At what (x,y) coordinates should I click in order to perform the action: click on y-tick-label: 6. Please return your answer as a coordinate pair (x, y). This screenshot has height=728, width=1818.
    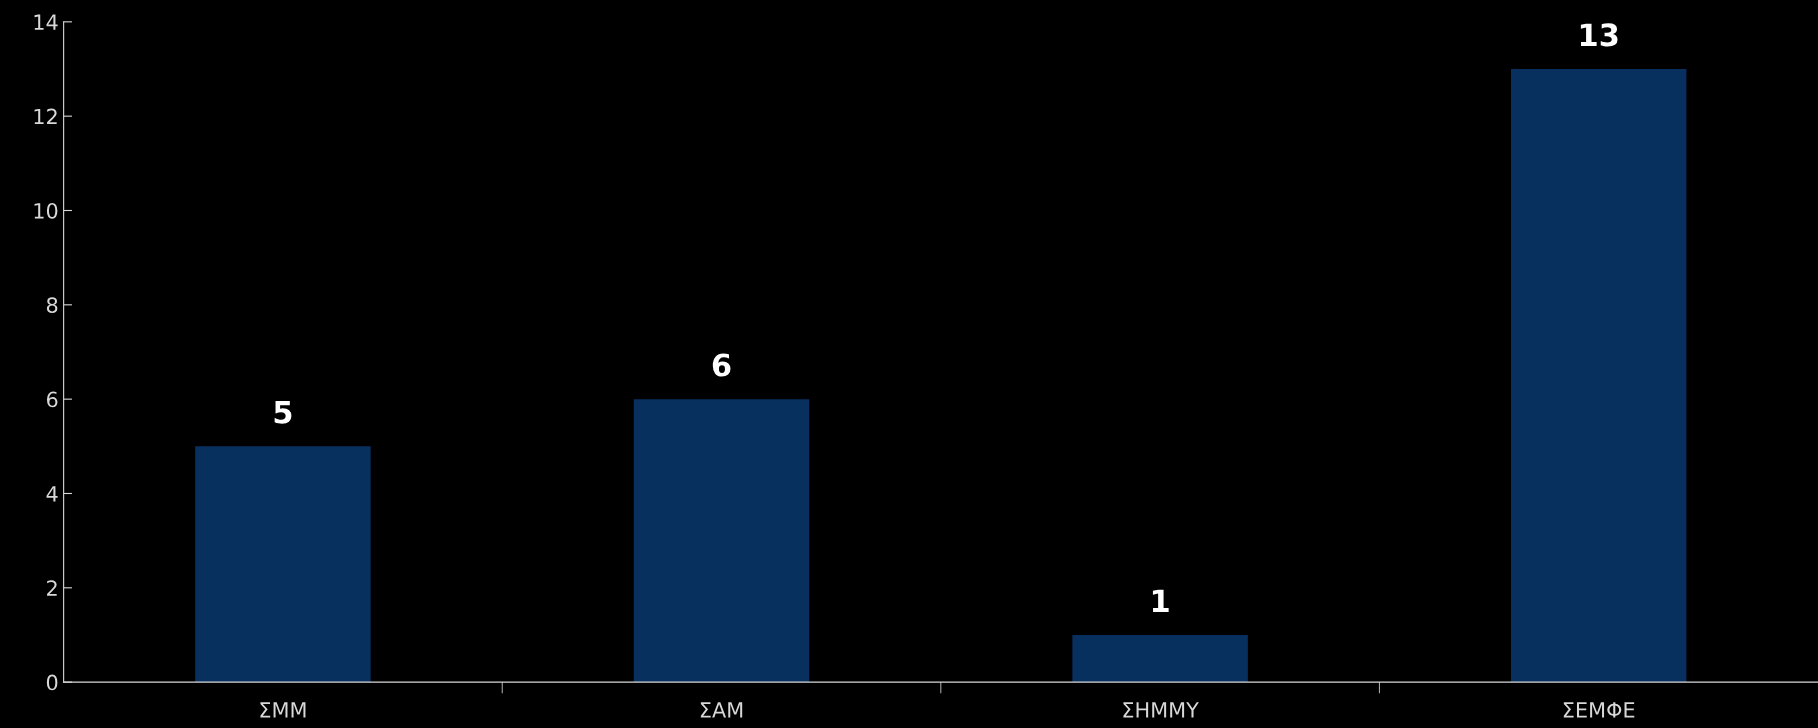
    Looking at the image, I should click on (52, 399).